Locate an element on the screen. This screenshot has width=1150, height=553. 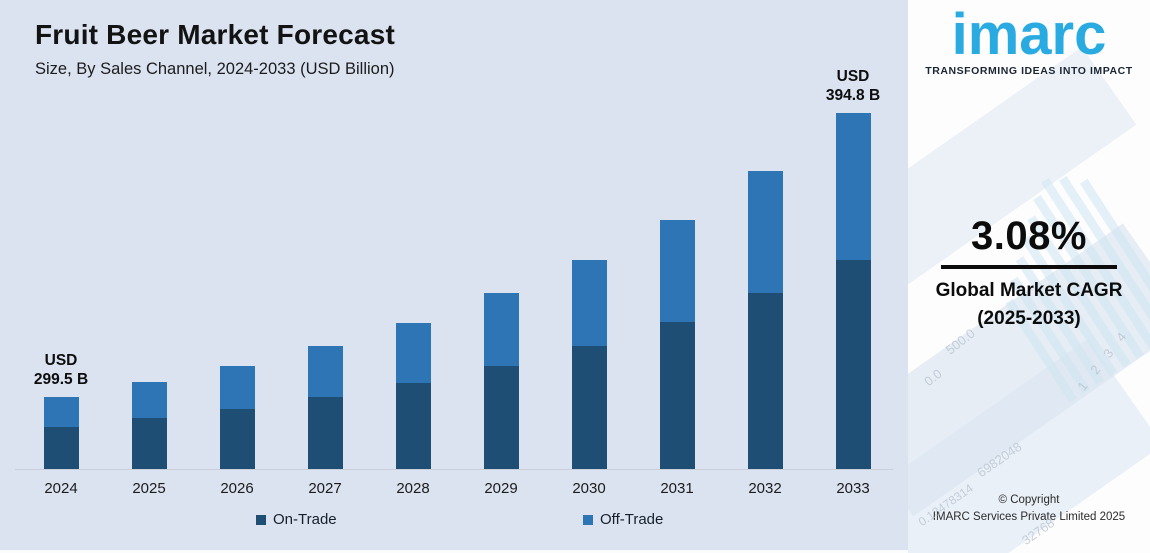
bar-2025 is located at coordinates (149, 425).